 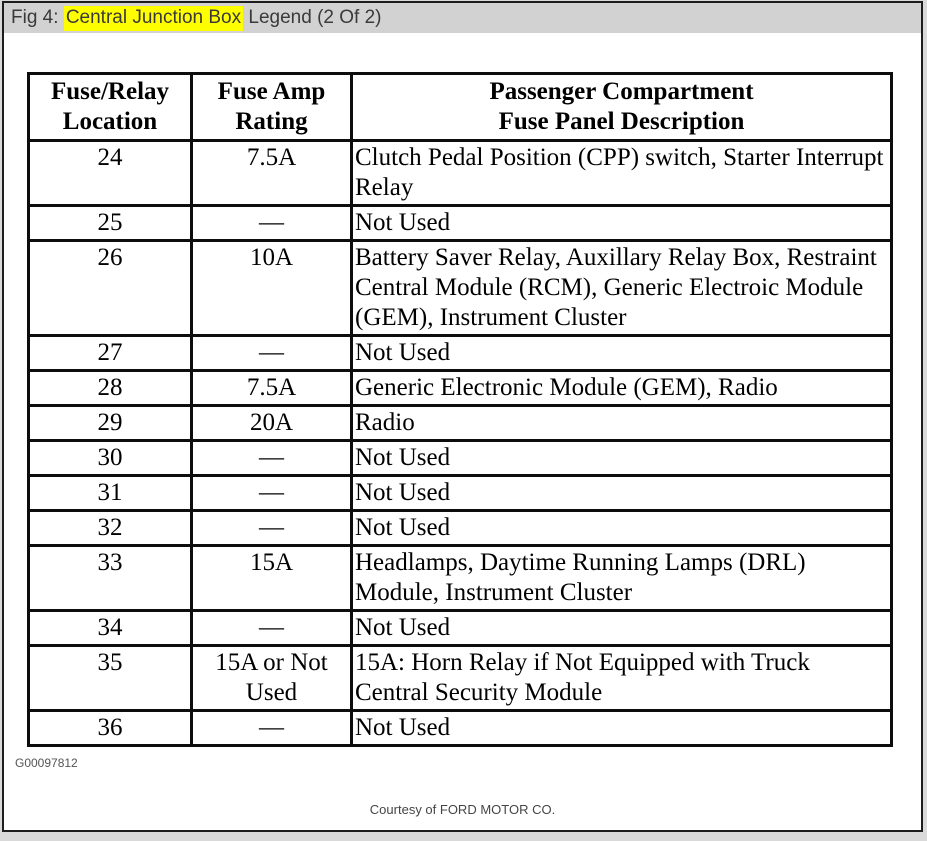 What do you see at coordinates (271, 288) in the screenshot?
I see `amp-rating-cell: 10A` at bounding box center [271, 288].